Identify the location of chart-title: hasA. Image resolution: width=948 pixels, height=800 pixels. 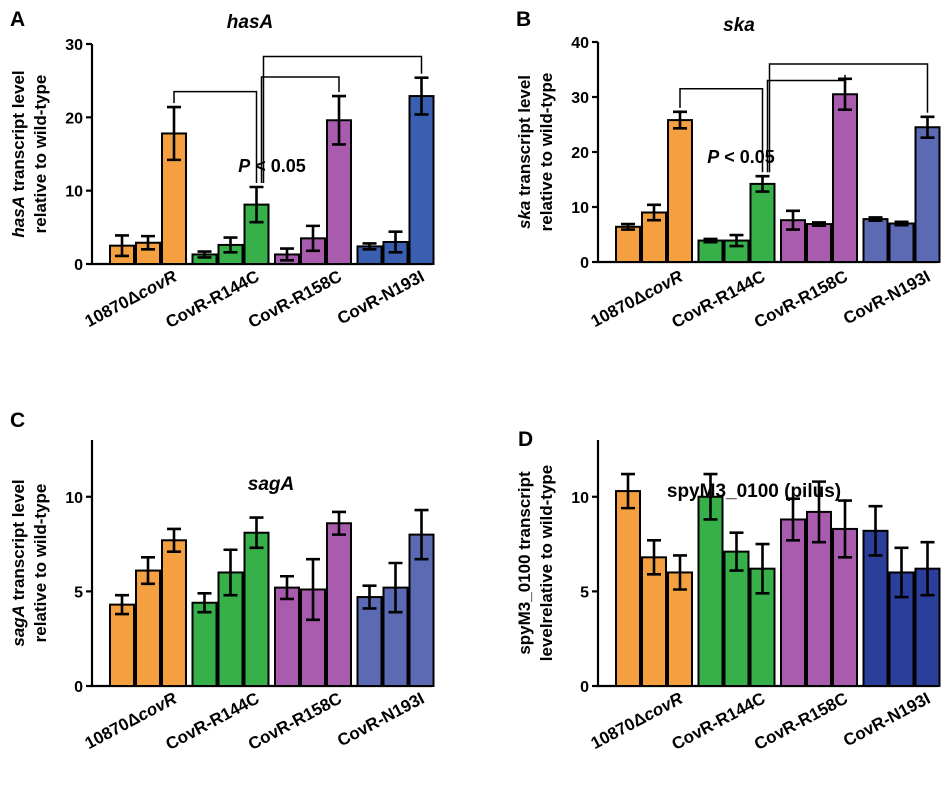
(250, 22).